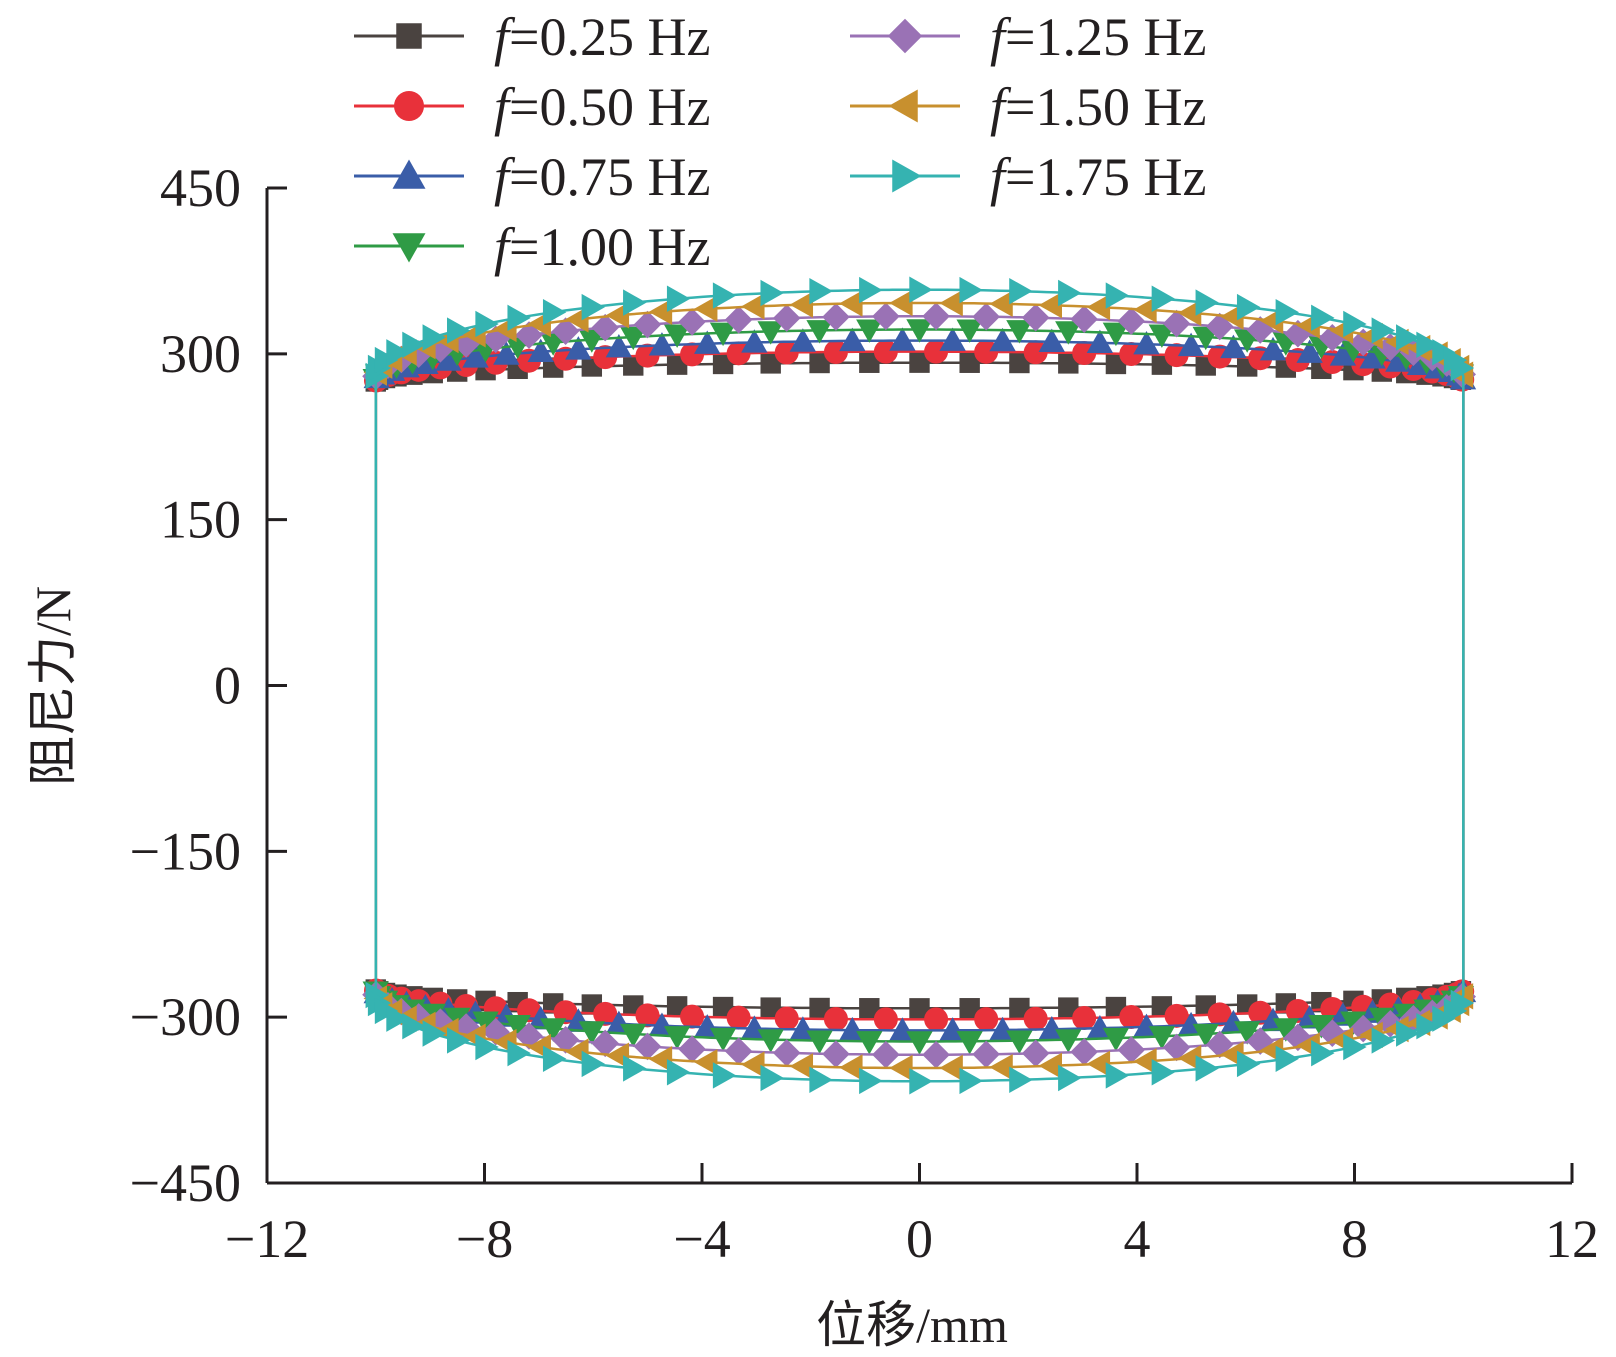  Describe the element at coordinates (532, 247) in the screenshot. I see `legend-item: f=1.00 Hz` at that location.